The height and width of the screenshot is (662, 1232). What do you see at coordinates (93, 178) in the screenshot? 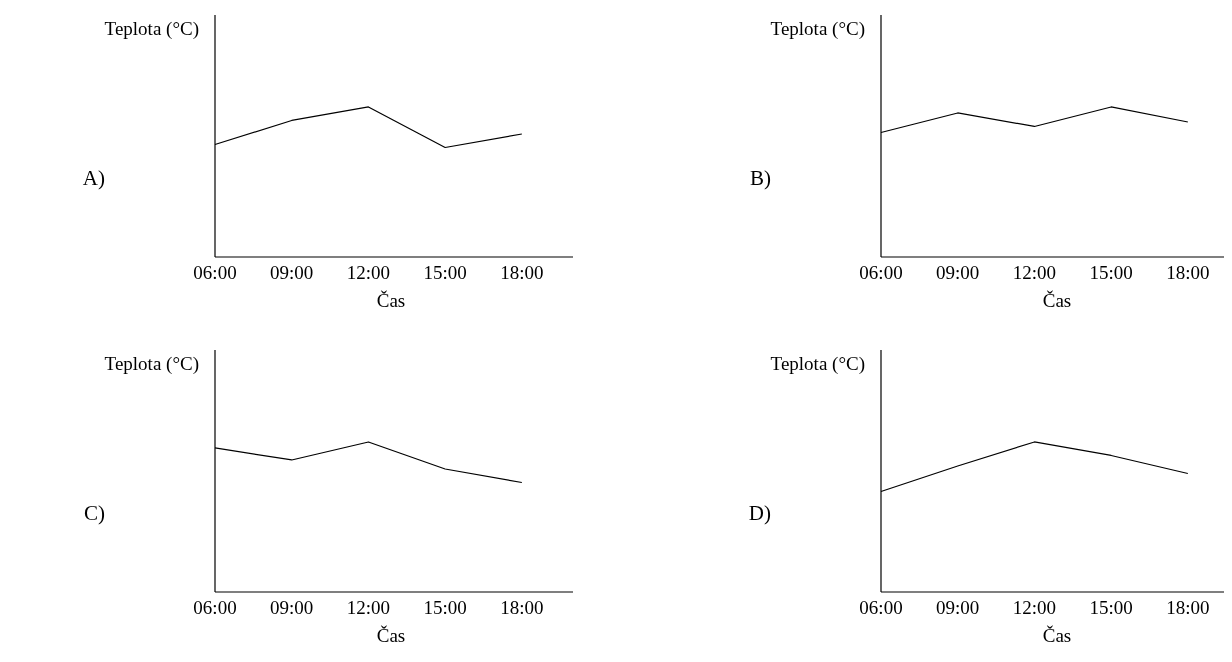
I see `text: A)` at bounding box center [93, 178].